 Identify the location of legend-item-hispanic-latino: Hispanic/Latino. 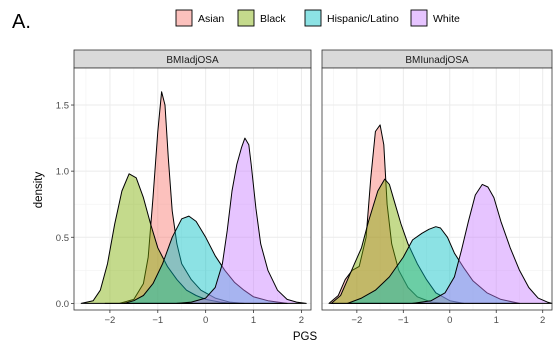
(351, 18).